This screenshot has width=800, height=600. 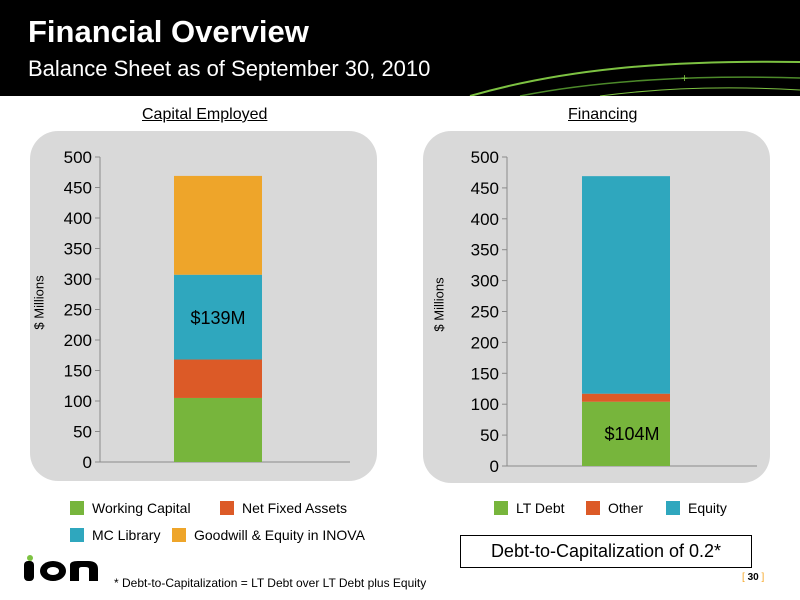 I want to click on data-label: $104M, so click(x=631, y=434).